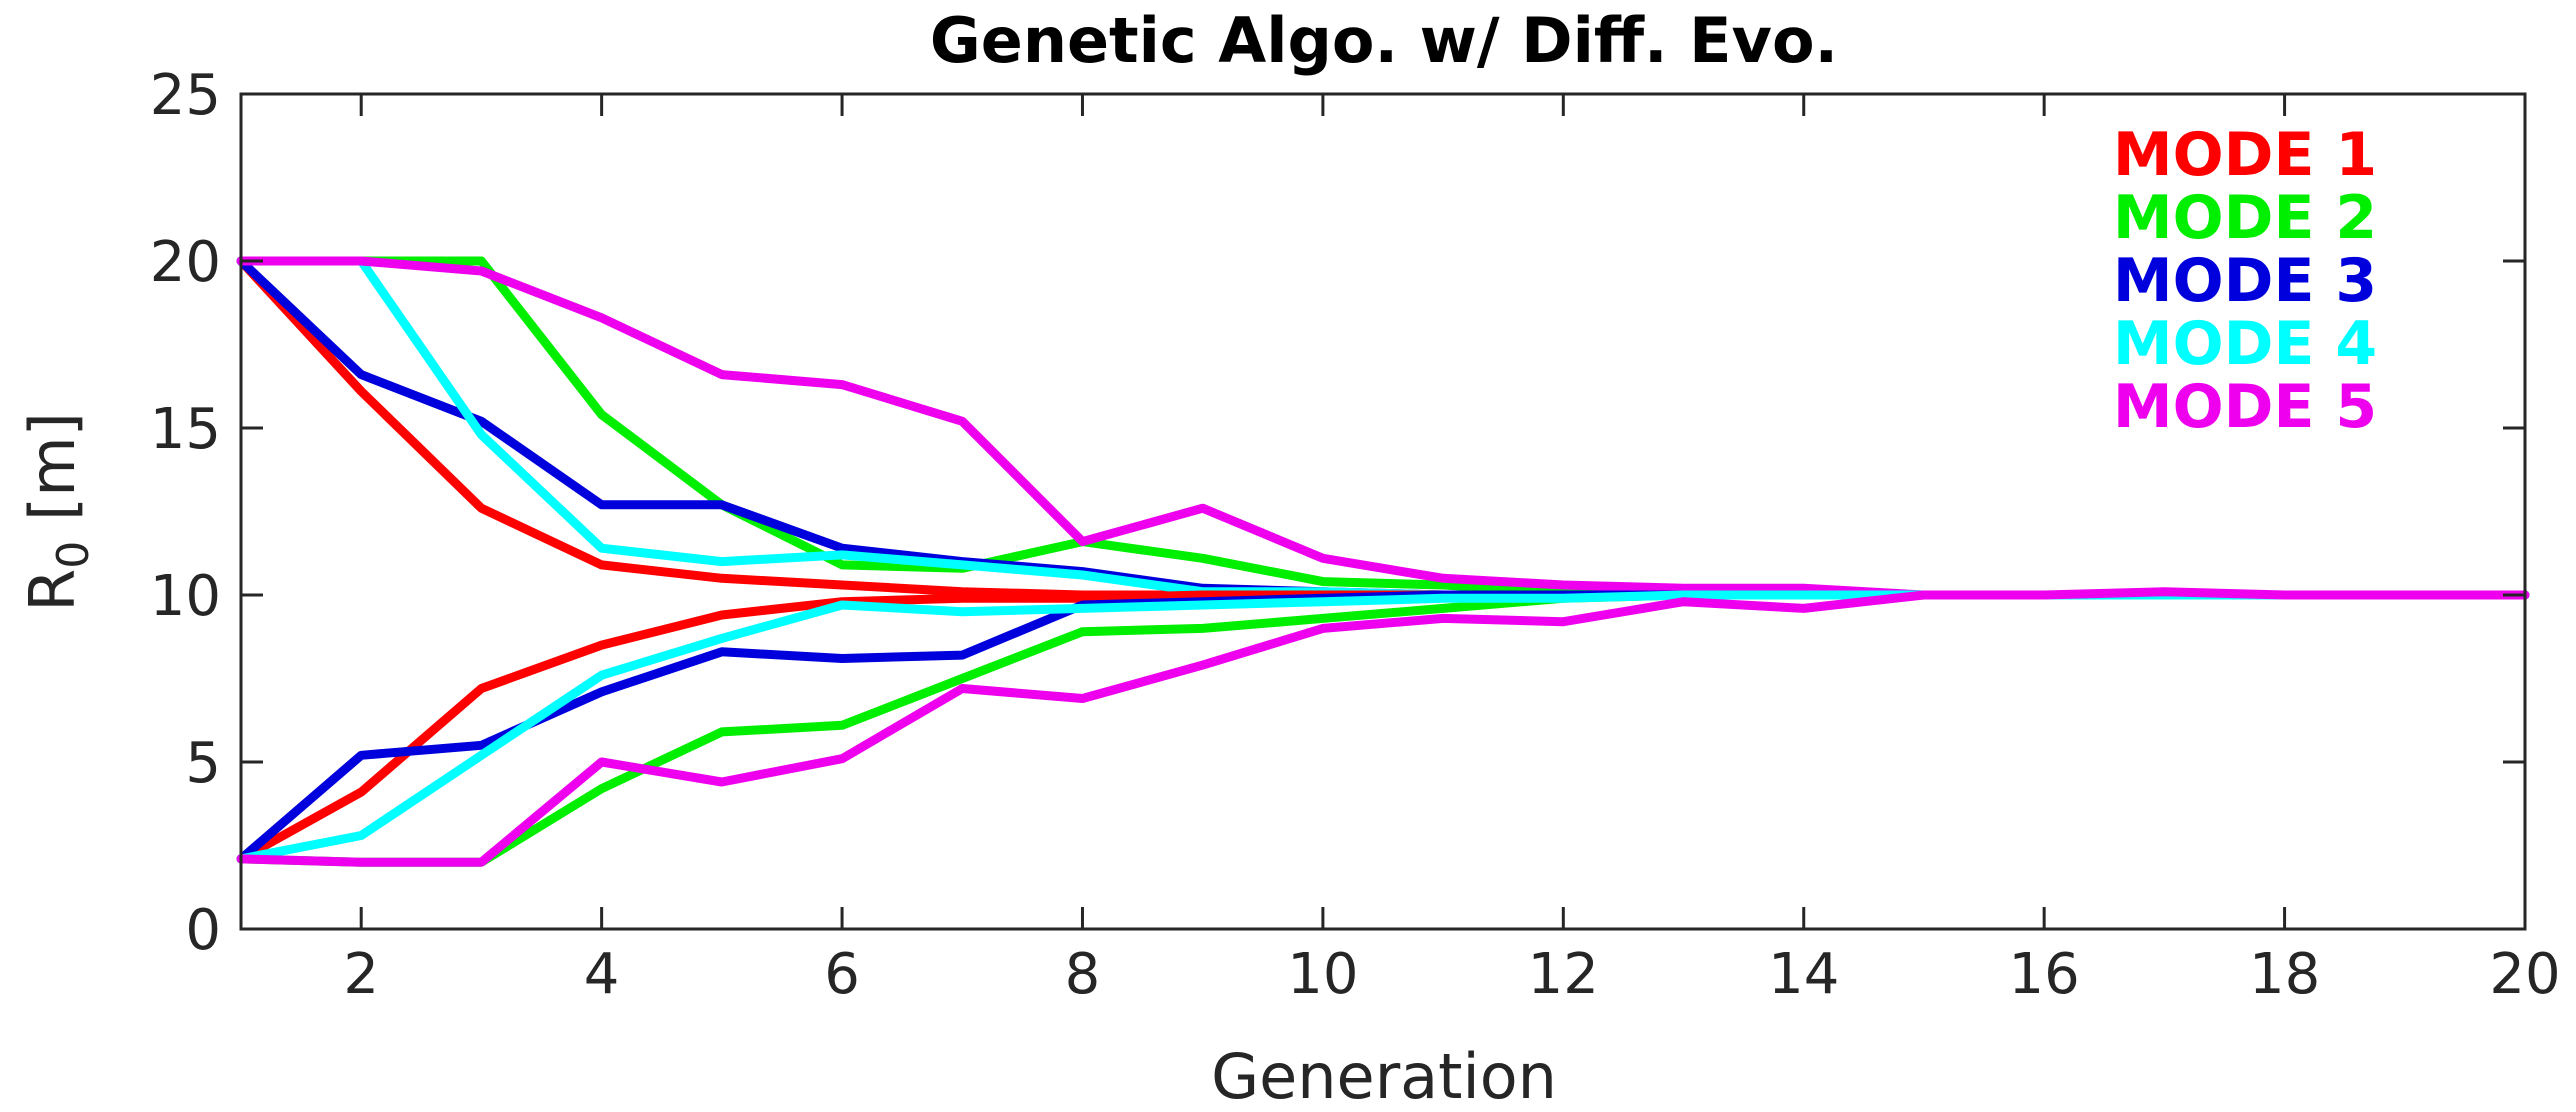  I want to click on x-tick-label: 14, so click(1803, 974).